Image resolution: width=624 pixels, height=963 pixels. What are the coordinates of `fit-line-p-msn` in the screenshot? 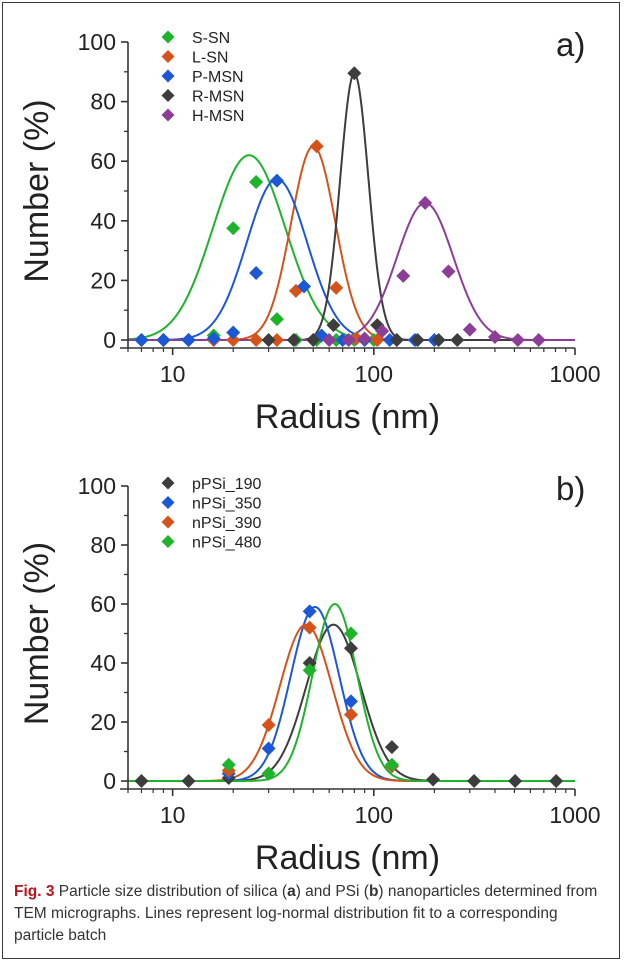 It's located at (351, 259).